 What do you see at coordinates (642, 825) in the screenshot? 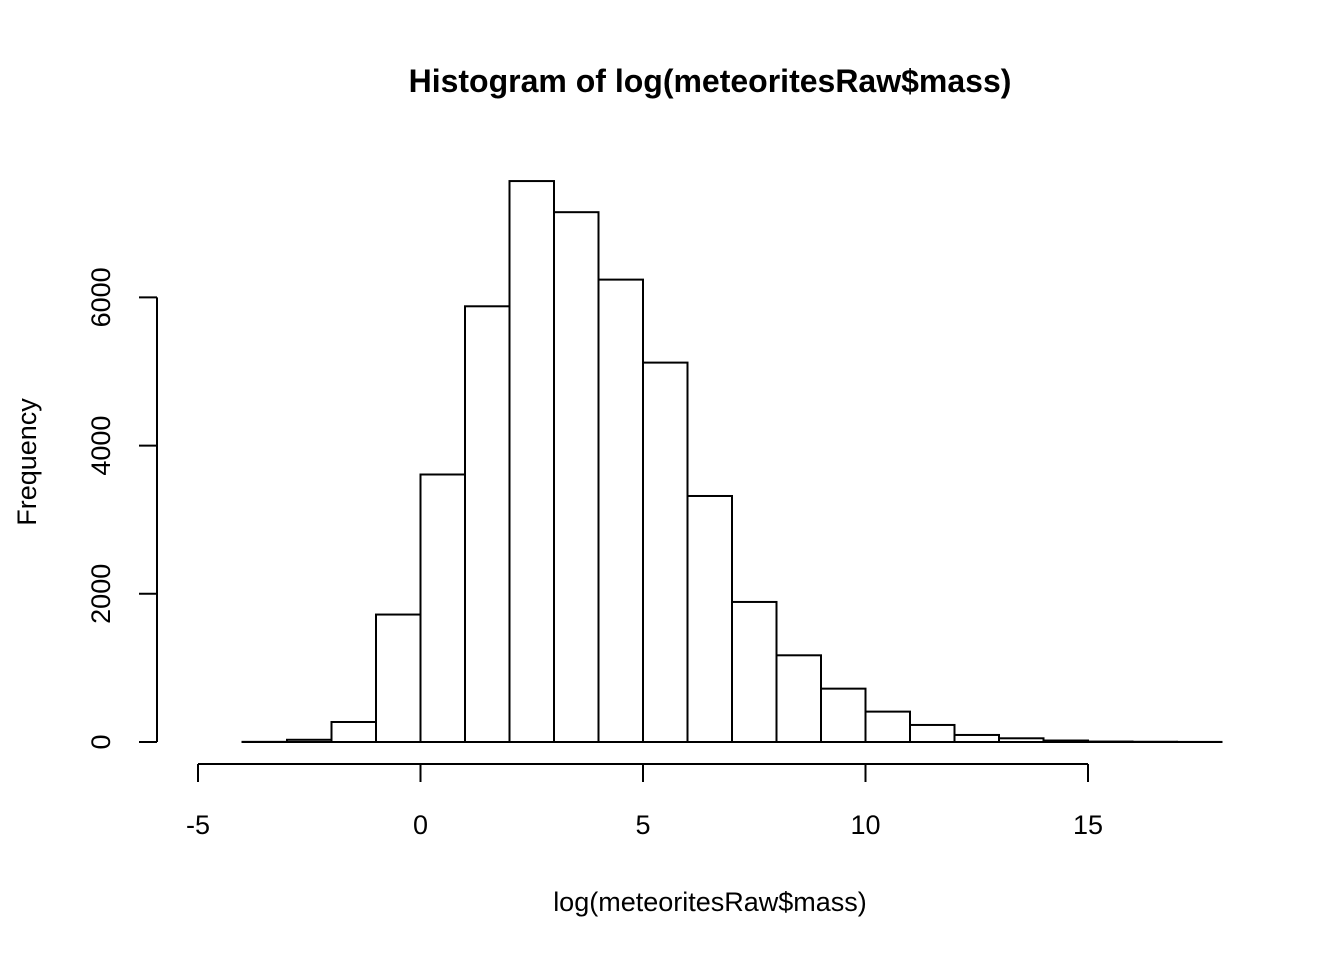
I see `x-tick-label: 5` at bounding box center [642, 825].